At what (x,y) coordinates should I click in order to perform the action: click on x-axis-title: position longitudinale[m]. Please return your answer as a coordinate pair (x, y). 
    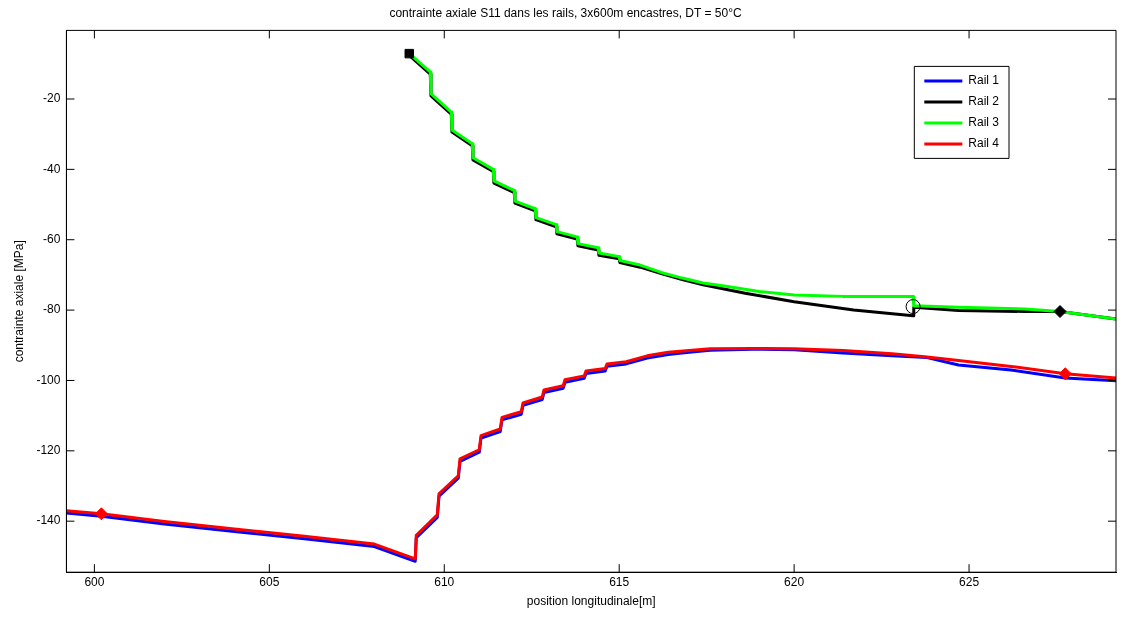
    Looking at the image, I should click on (591, 601).